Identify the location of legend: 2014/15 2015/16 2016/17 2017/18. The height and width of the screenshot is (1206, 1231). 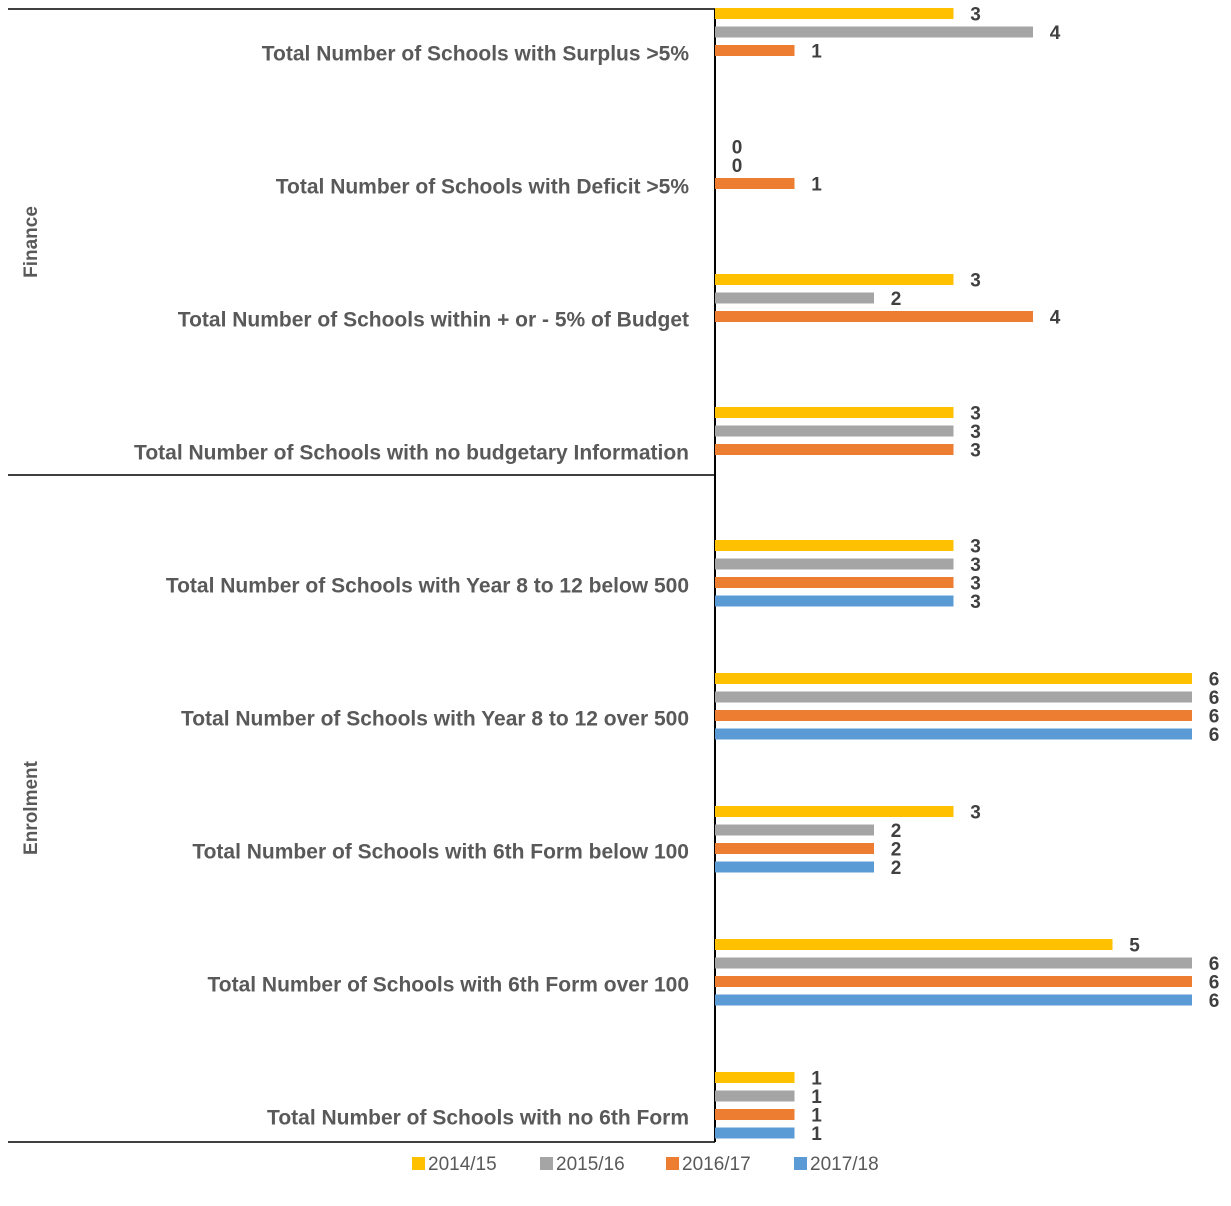
(645, 1164).